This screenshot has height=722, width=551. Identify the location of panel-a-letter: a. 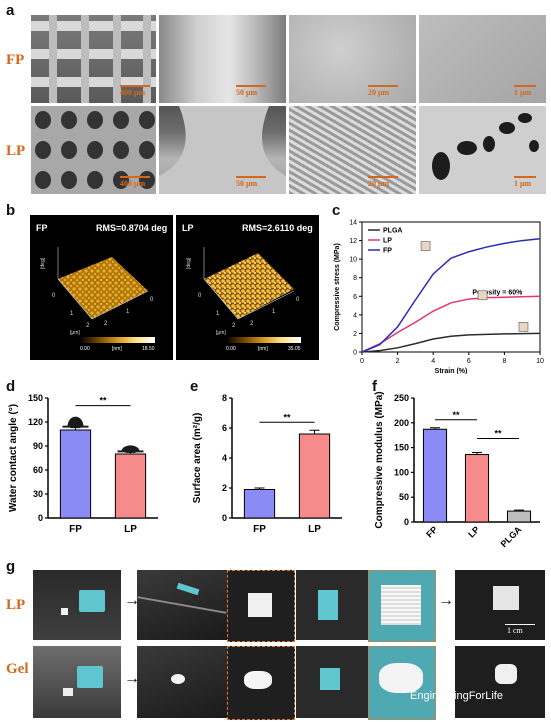
(10, 10).